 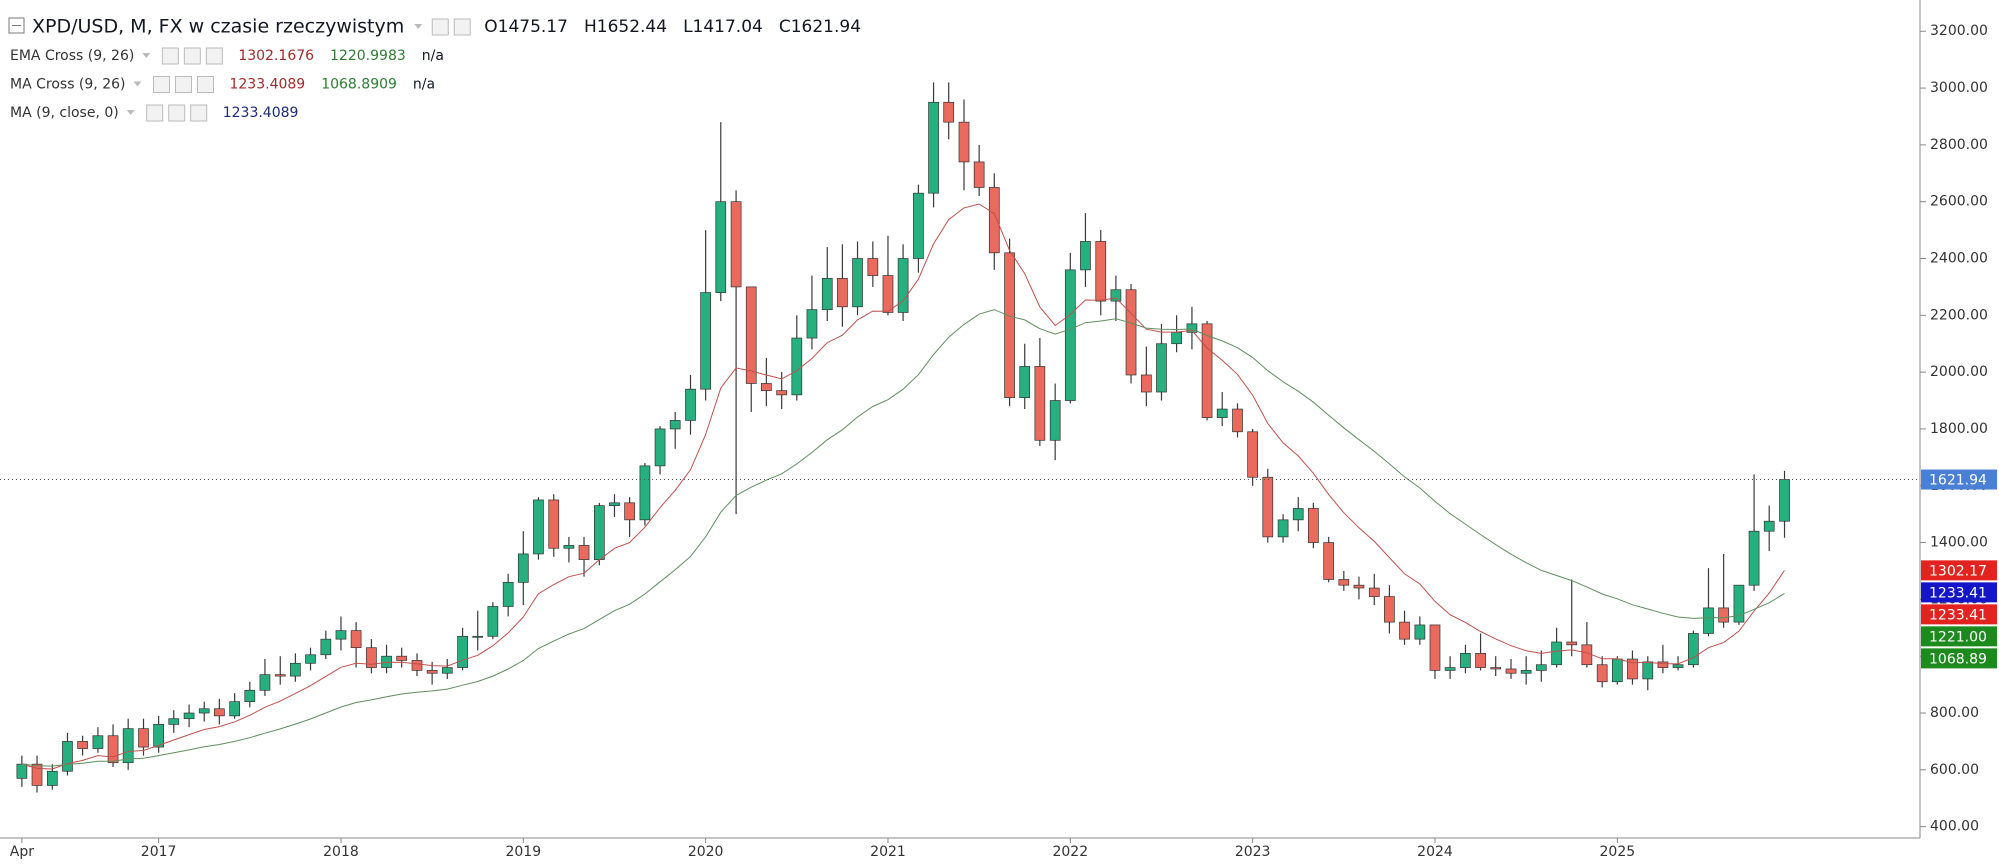 I want to click on x-tick-label: 2024, so click(x=1435, y=852).